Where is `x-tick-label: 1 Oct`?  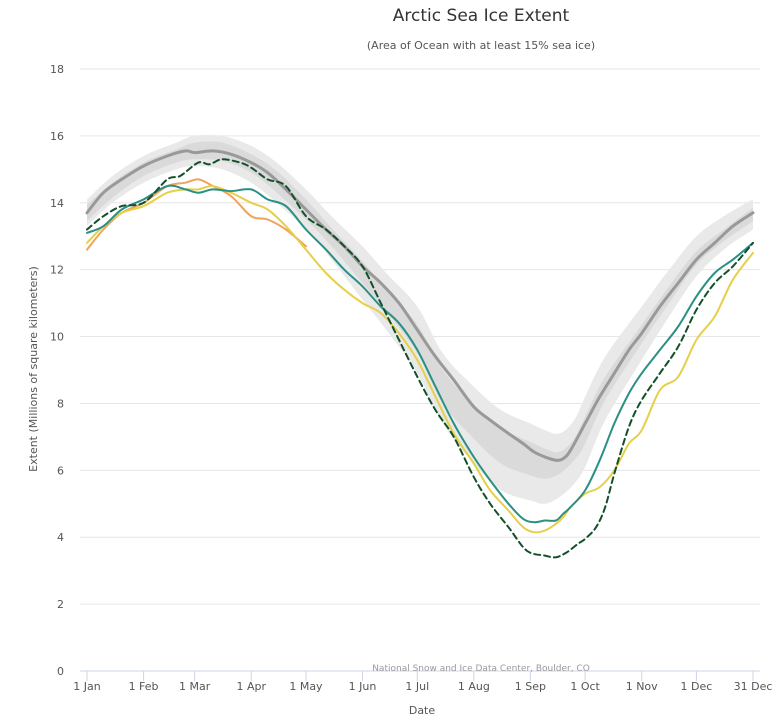 x-tick-label: 1 Oct is located at coordinates (585, 686).